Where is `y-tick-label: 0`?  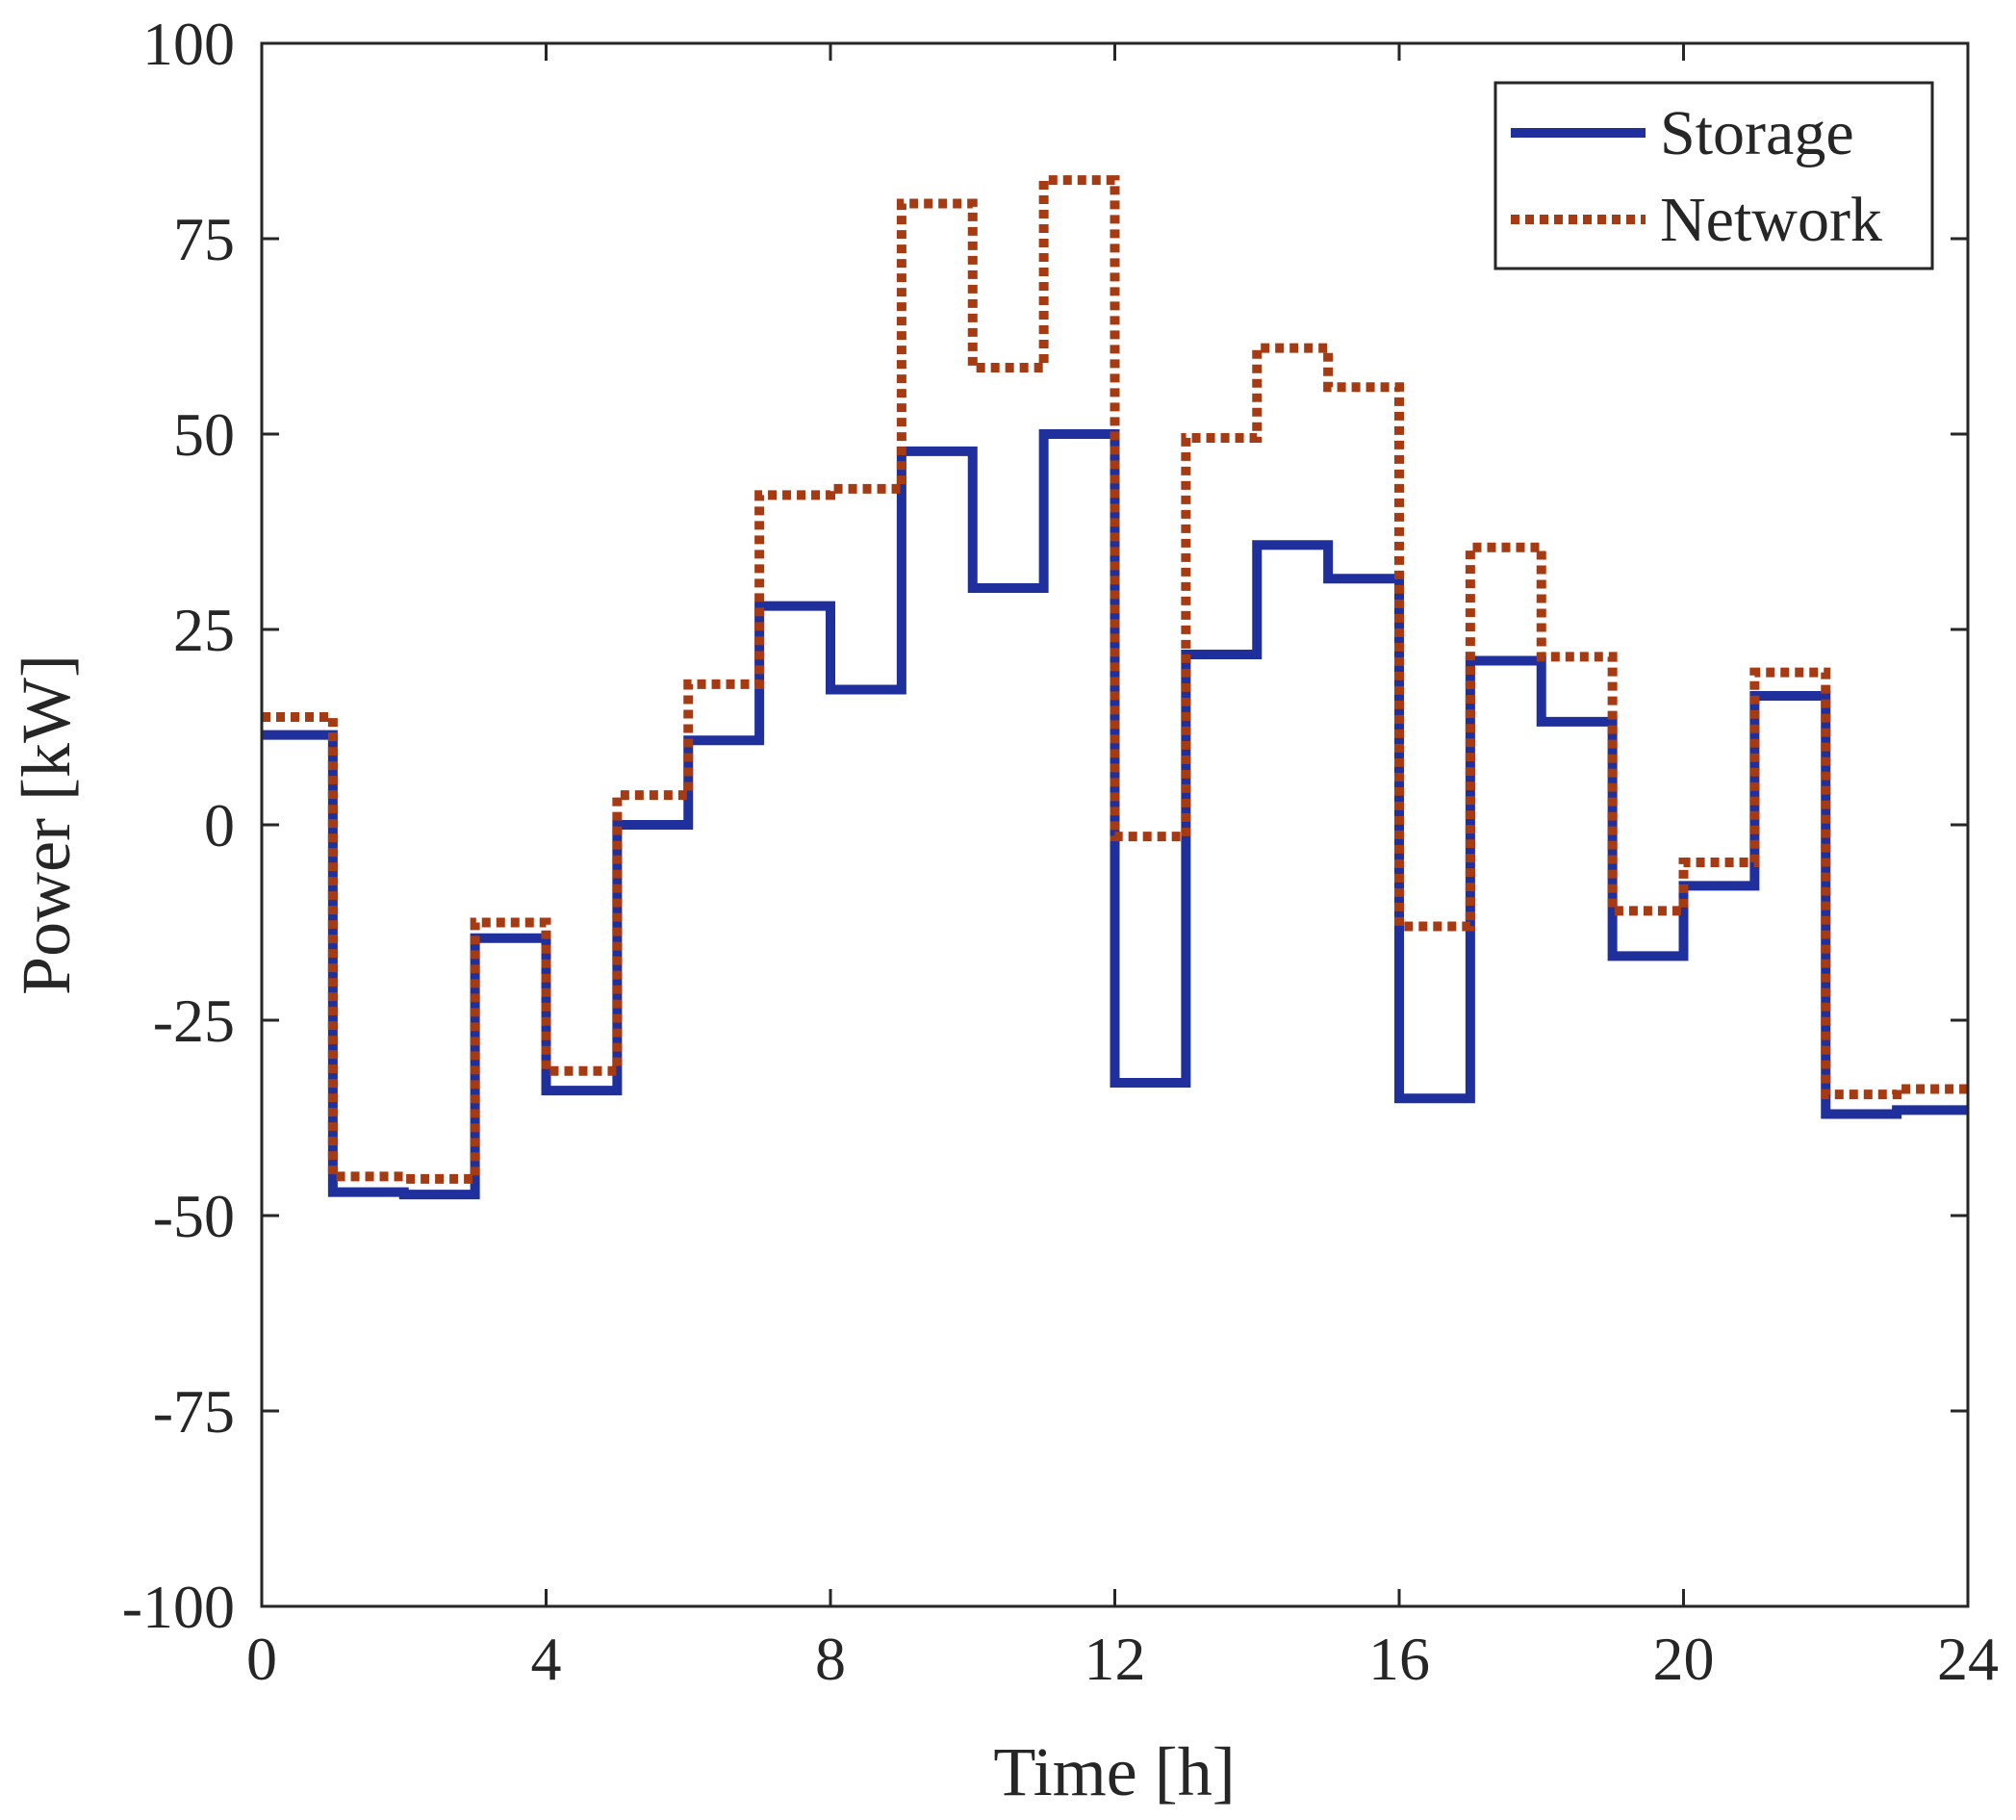 y-tick-label: 0 is located at coordinates (219, 825).